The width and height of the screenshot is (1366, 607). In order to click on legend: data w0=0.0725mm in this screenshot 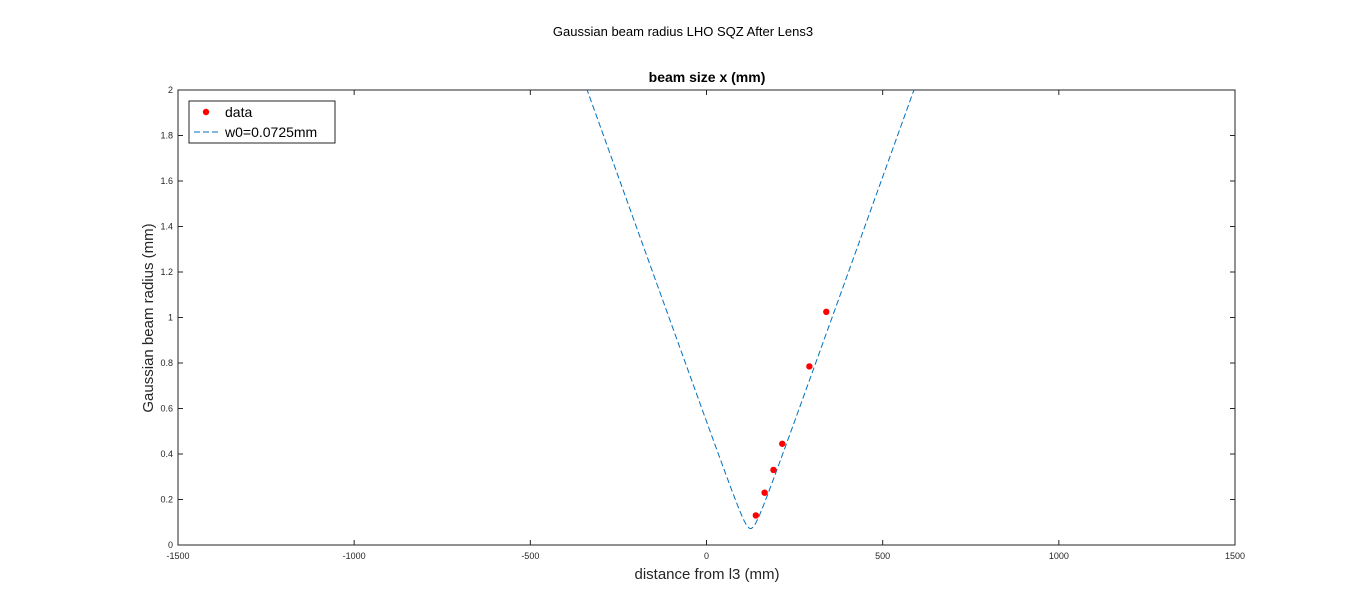, I will do `click(262, 122)`.